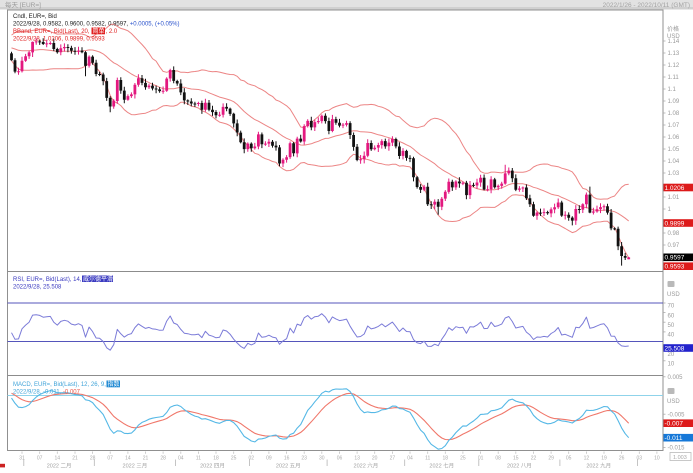  Describe the element at coordinates (269, 459) in the screenshot. I see `svg-text: 09` at that location.